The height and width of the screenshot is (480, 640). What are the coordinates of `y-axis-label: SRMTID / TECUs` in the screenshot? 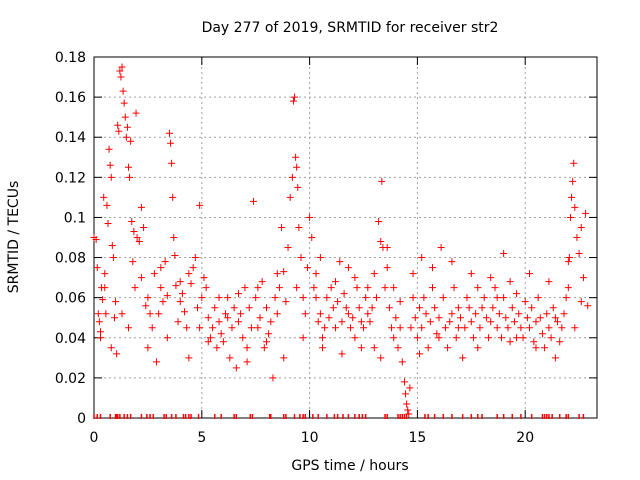 It's located at (14, 237).